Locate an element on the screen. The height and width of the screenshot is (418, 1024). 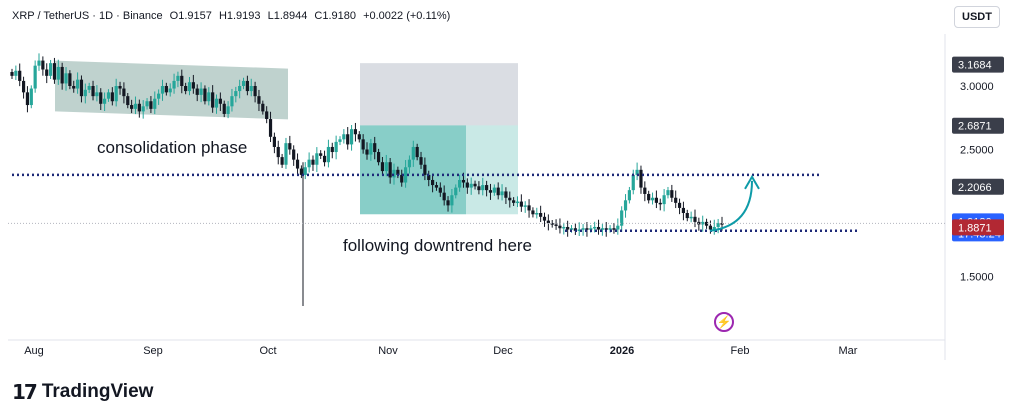
lightning-bolt-icon: ⚡ is located at coordinates (724, 322).